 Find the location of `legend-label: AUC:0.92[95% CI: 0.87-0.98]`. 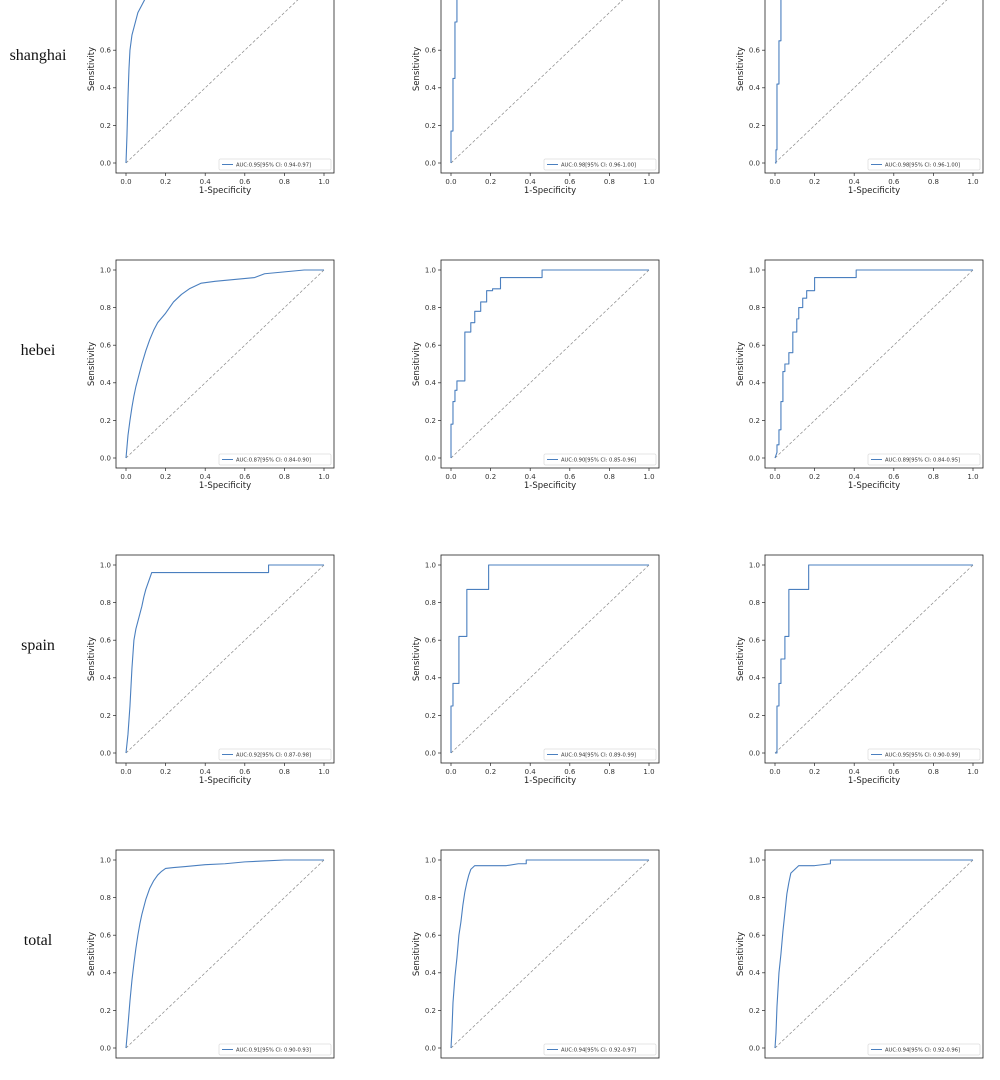

legend-label: AUC:0.92[95% CI: 0.87-0.98] is located at coordinates (273, 755).